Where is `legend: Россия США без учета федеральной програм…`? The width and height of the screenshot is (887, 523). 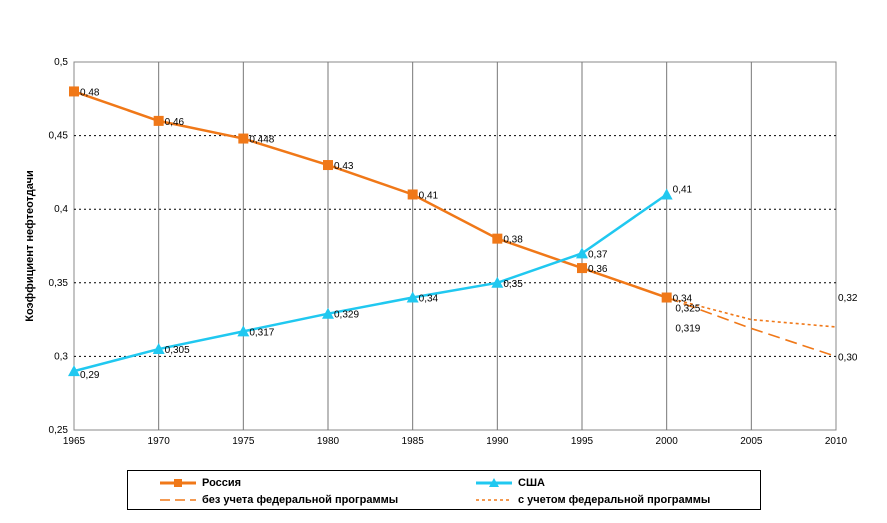
legend: Россия США без учета федеральной програм… is located at coordinates (444, 490).